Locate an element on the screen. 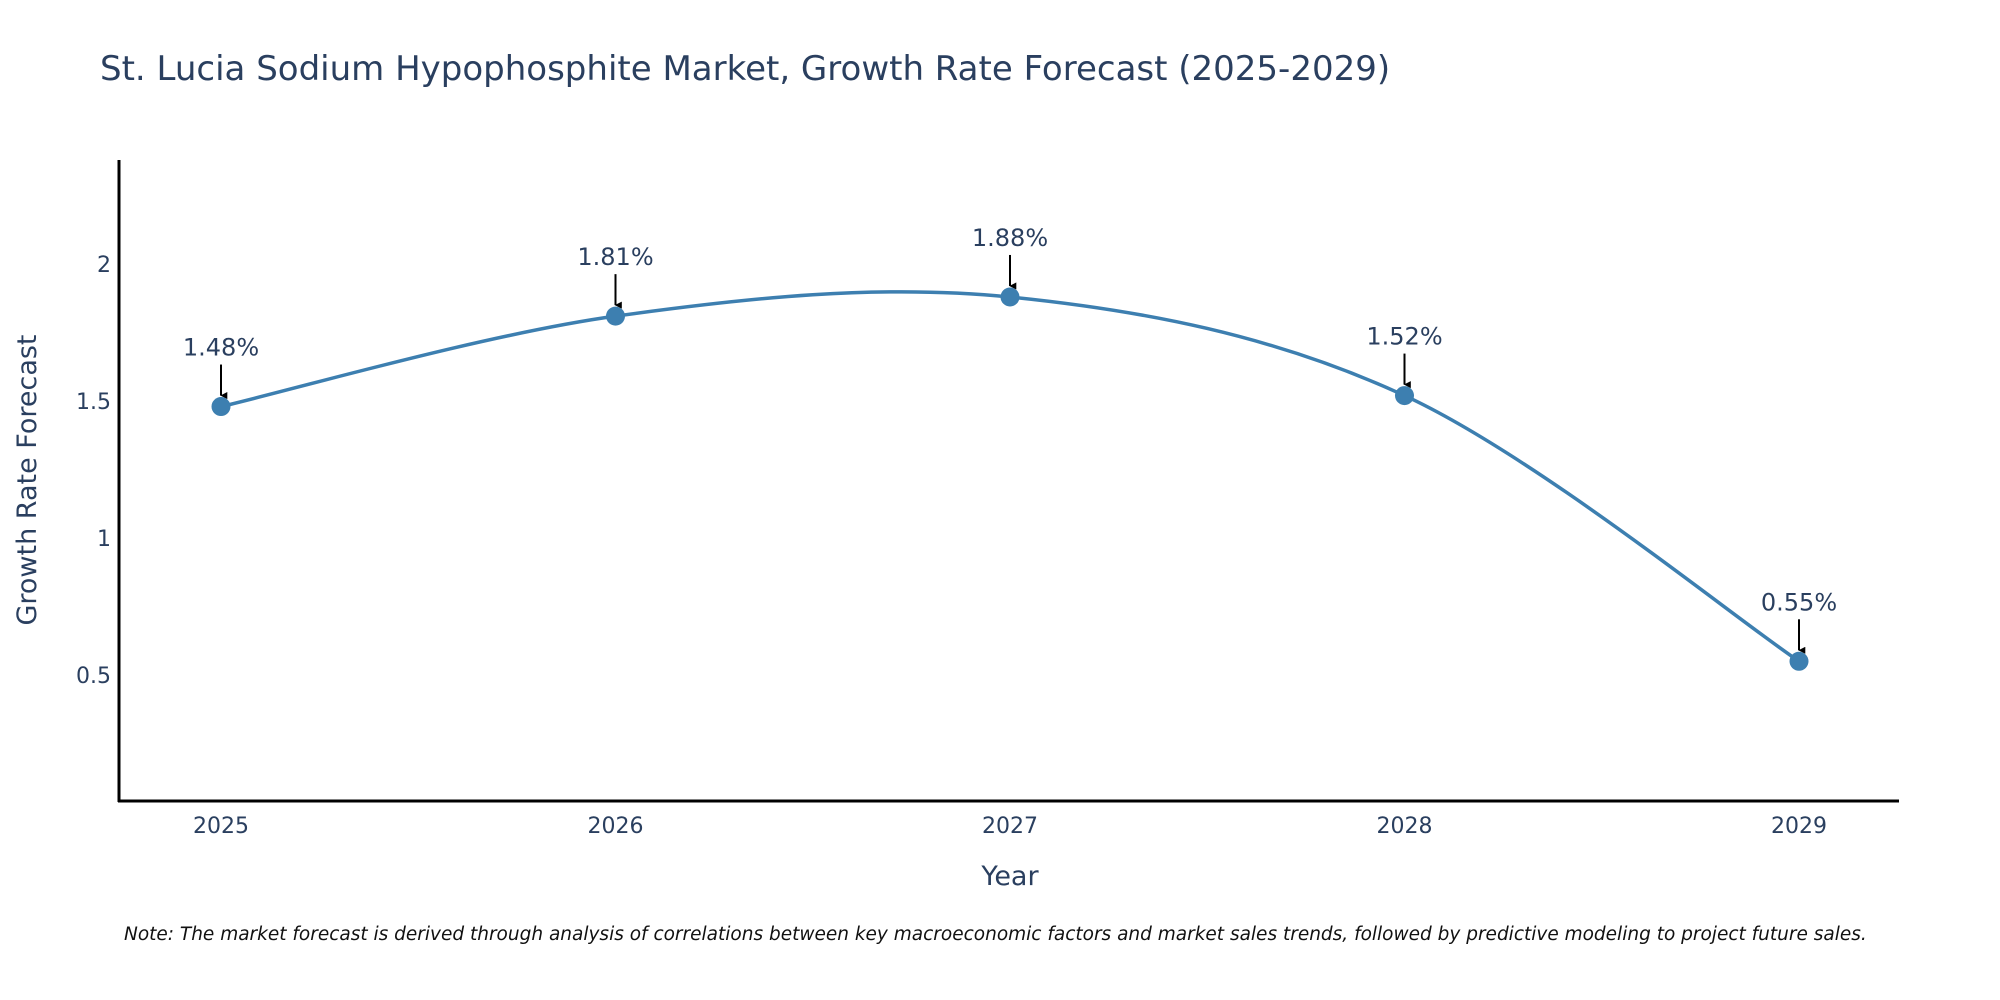 The height and width of the screenshot is (1000, 2000). y-tick-label: 1 is located at coordinates (104, 539).